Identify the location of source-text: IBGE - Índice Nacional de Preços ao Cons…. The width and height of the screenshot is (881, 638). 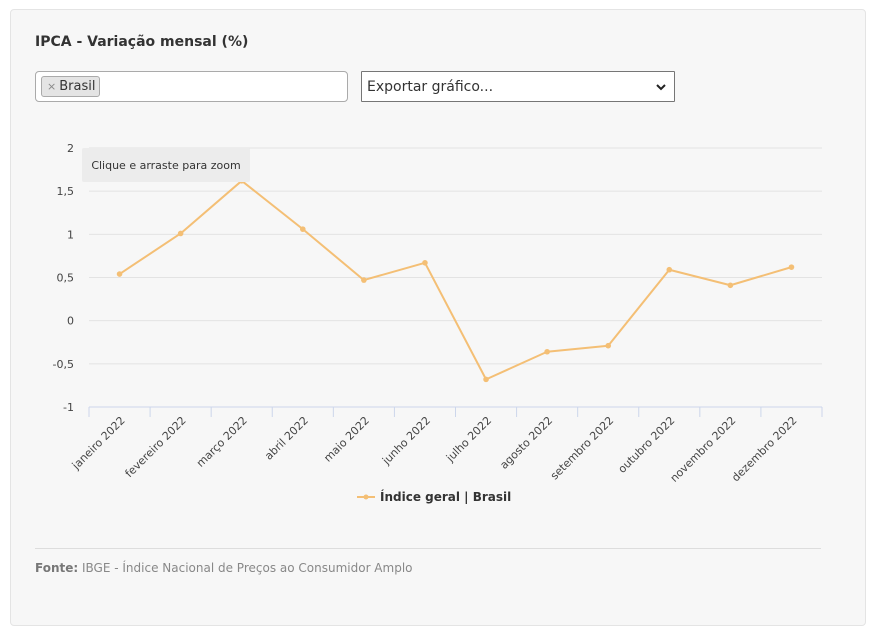
(245, 568).